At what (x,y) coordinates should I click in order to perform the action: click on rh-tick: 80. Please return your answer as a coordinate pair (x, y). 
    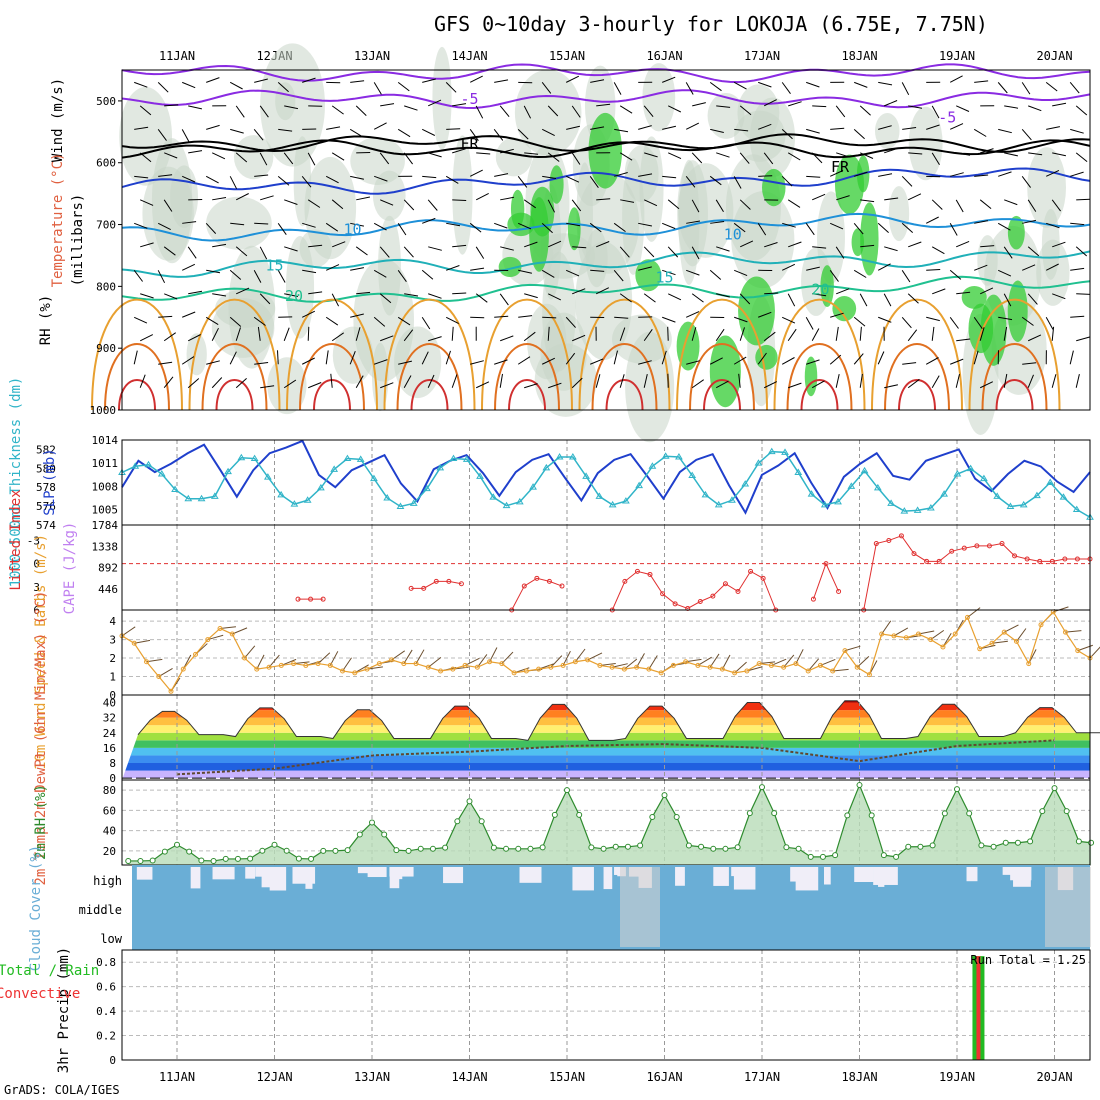
    Looking at the image, I should click on (109, 790).